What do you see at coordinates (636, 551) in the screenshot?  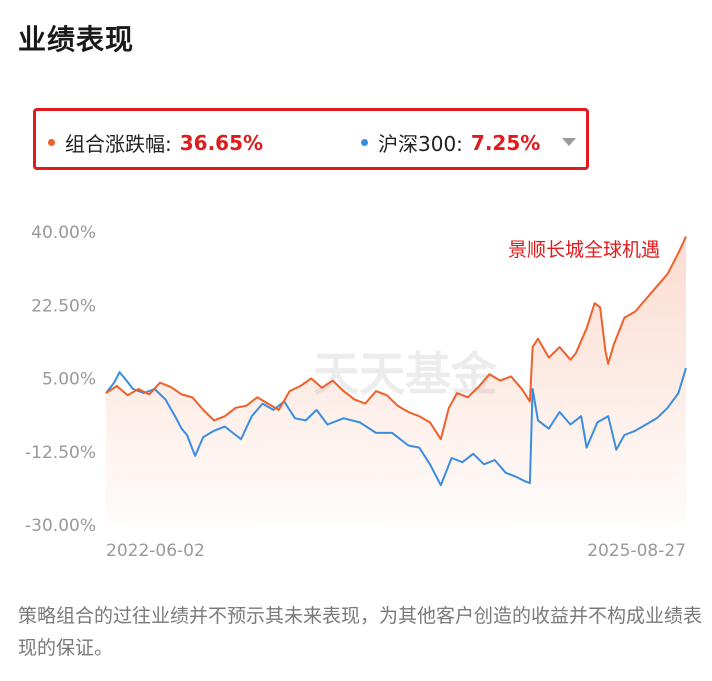 I see `x-tick-label: 2025-08-27` at bounding box center [636, 551].